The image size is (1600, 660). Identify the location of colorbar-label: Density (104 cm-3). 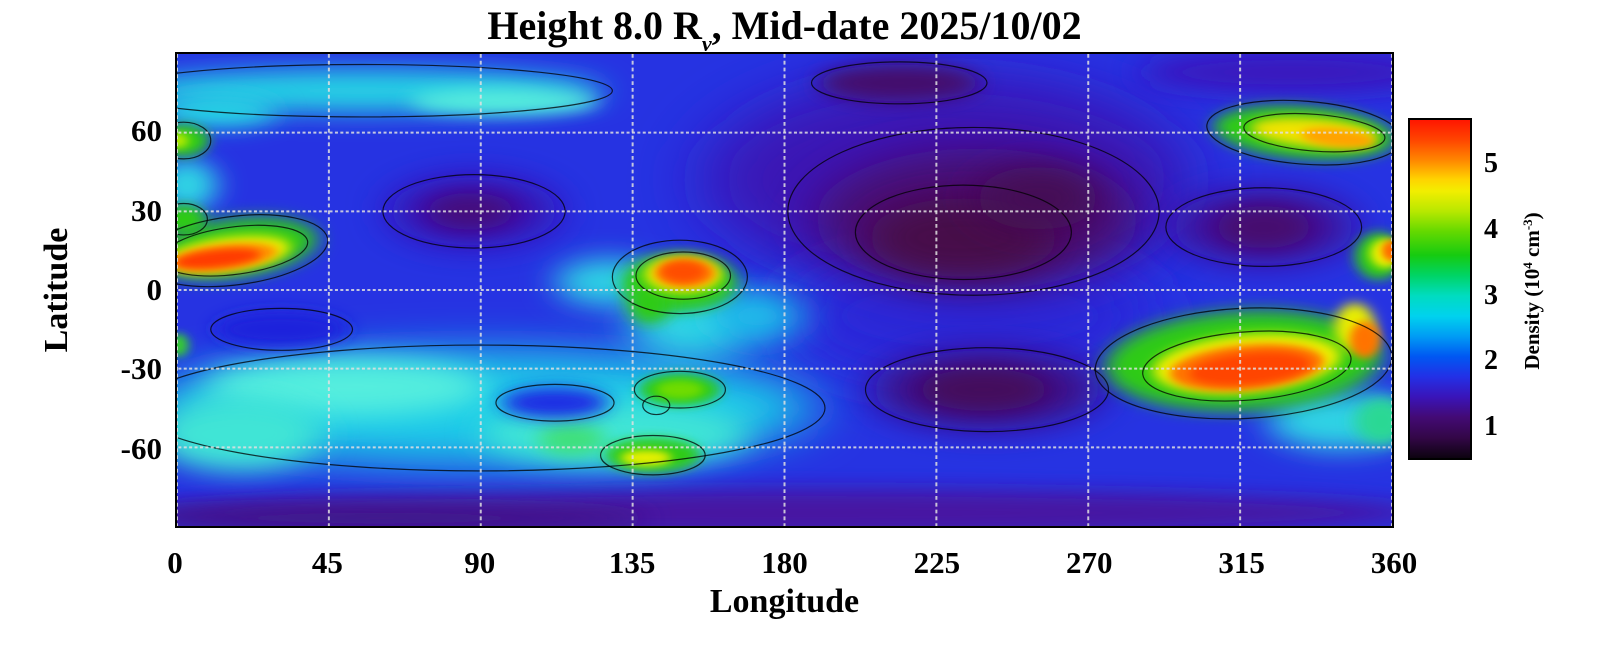
(1535, 291).